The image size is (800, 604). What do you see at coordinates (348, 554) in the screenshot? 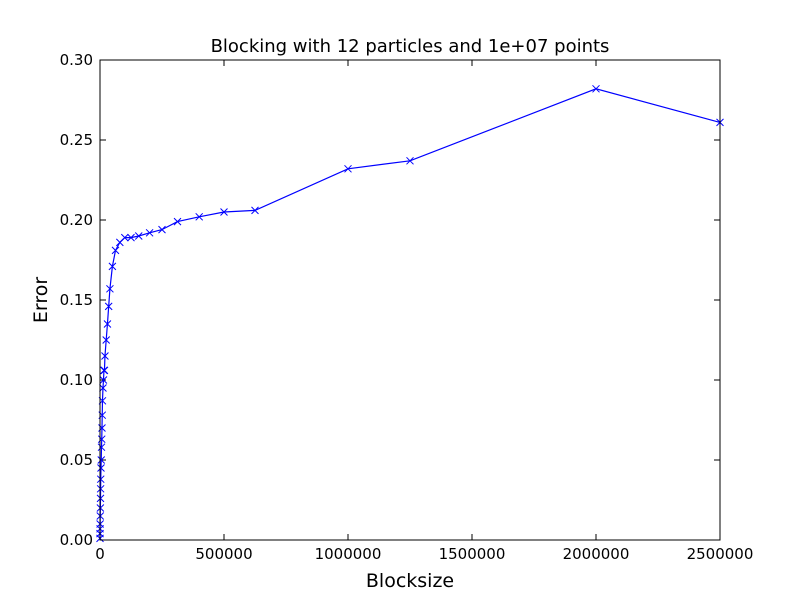
I see `x-tick-label: 1000000` at bounding box center [348, 554].